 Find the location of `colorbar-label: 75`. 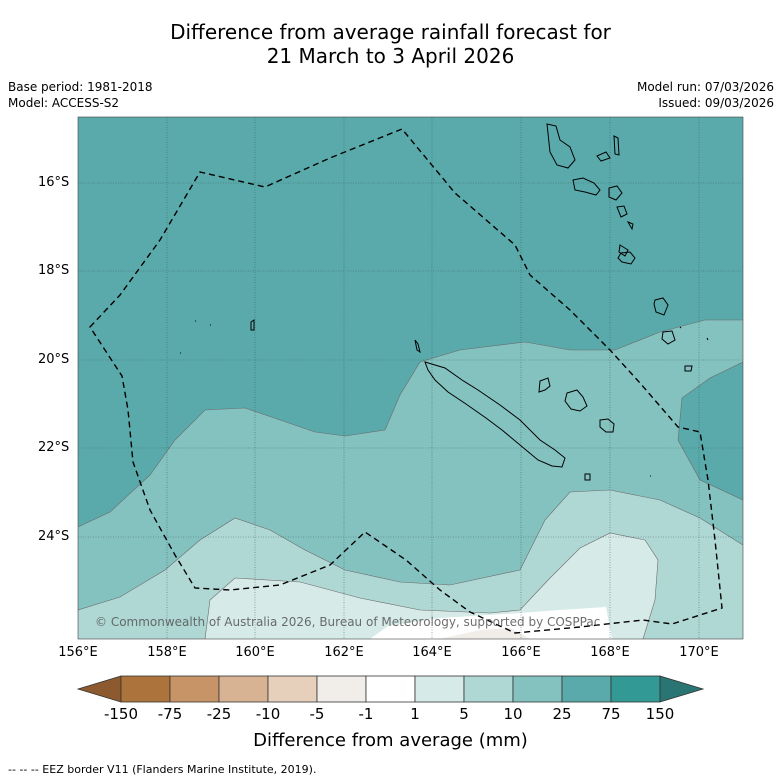

colorbar-label: 75 is located at coordinates (611, 714).